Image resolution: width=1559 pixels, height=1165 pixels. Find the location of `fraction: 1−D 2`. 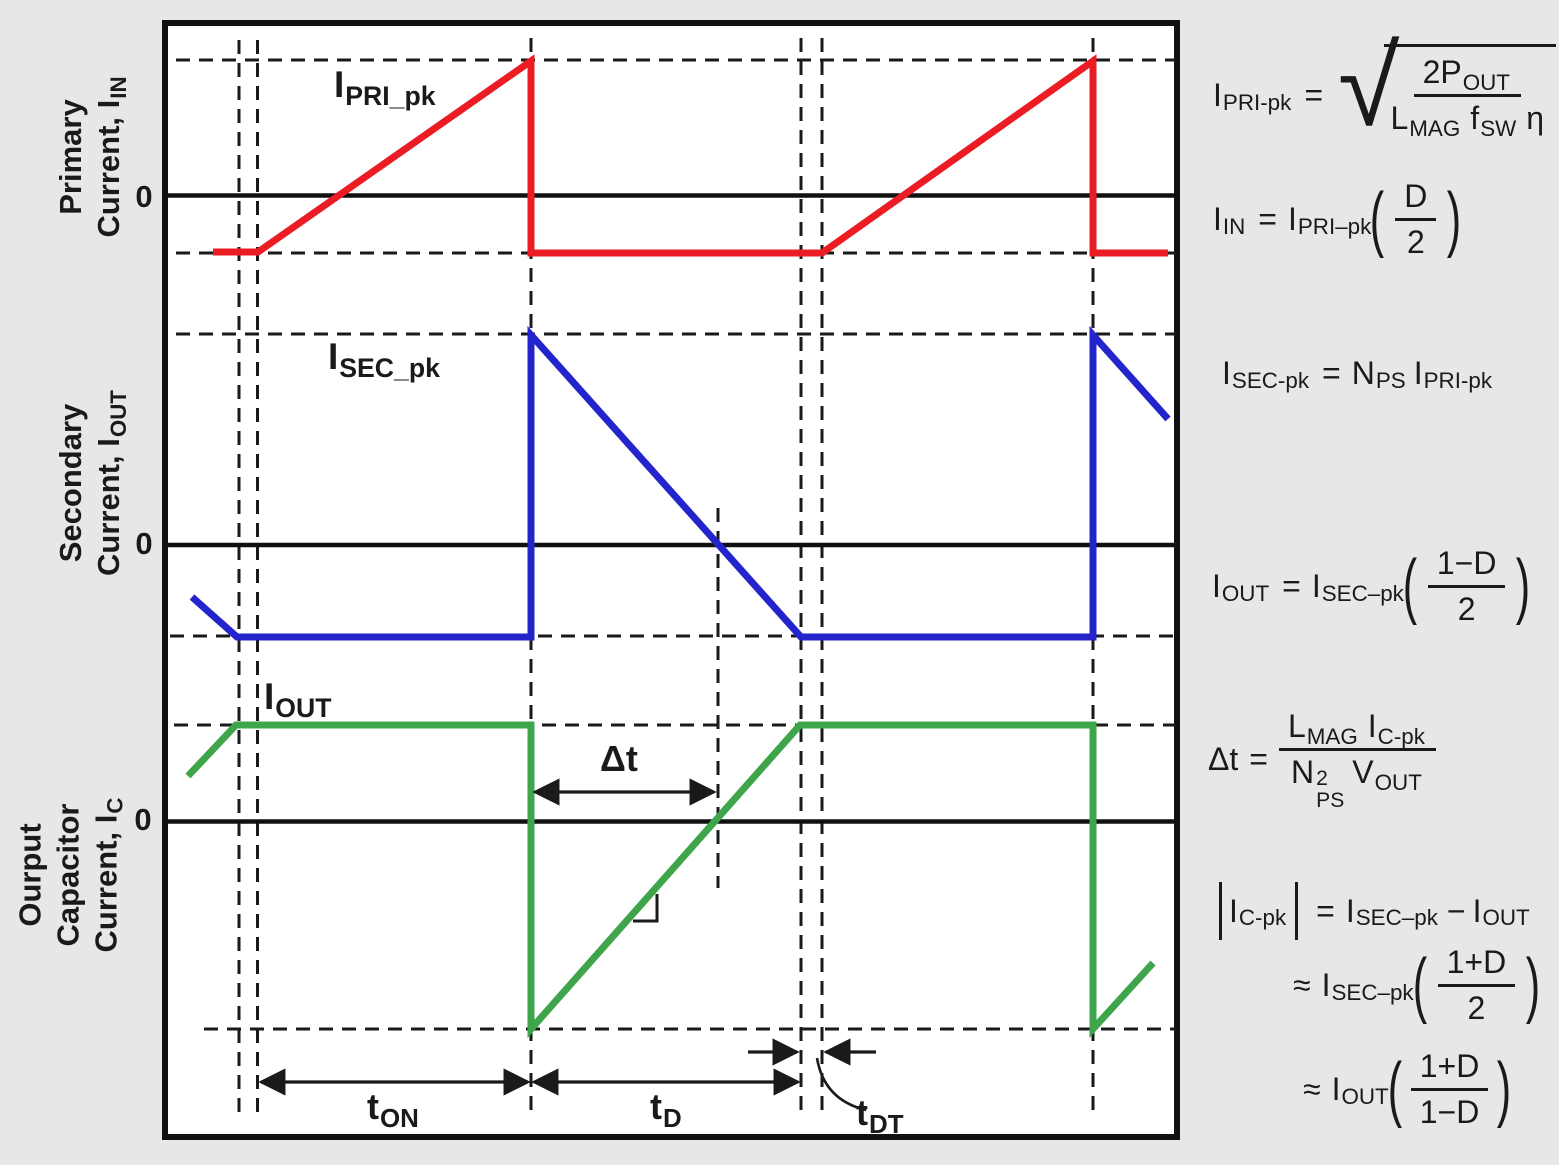

fraction: 1−D 2 is located at coordinates (1466, 586).